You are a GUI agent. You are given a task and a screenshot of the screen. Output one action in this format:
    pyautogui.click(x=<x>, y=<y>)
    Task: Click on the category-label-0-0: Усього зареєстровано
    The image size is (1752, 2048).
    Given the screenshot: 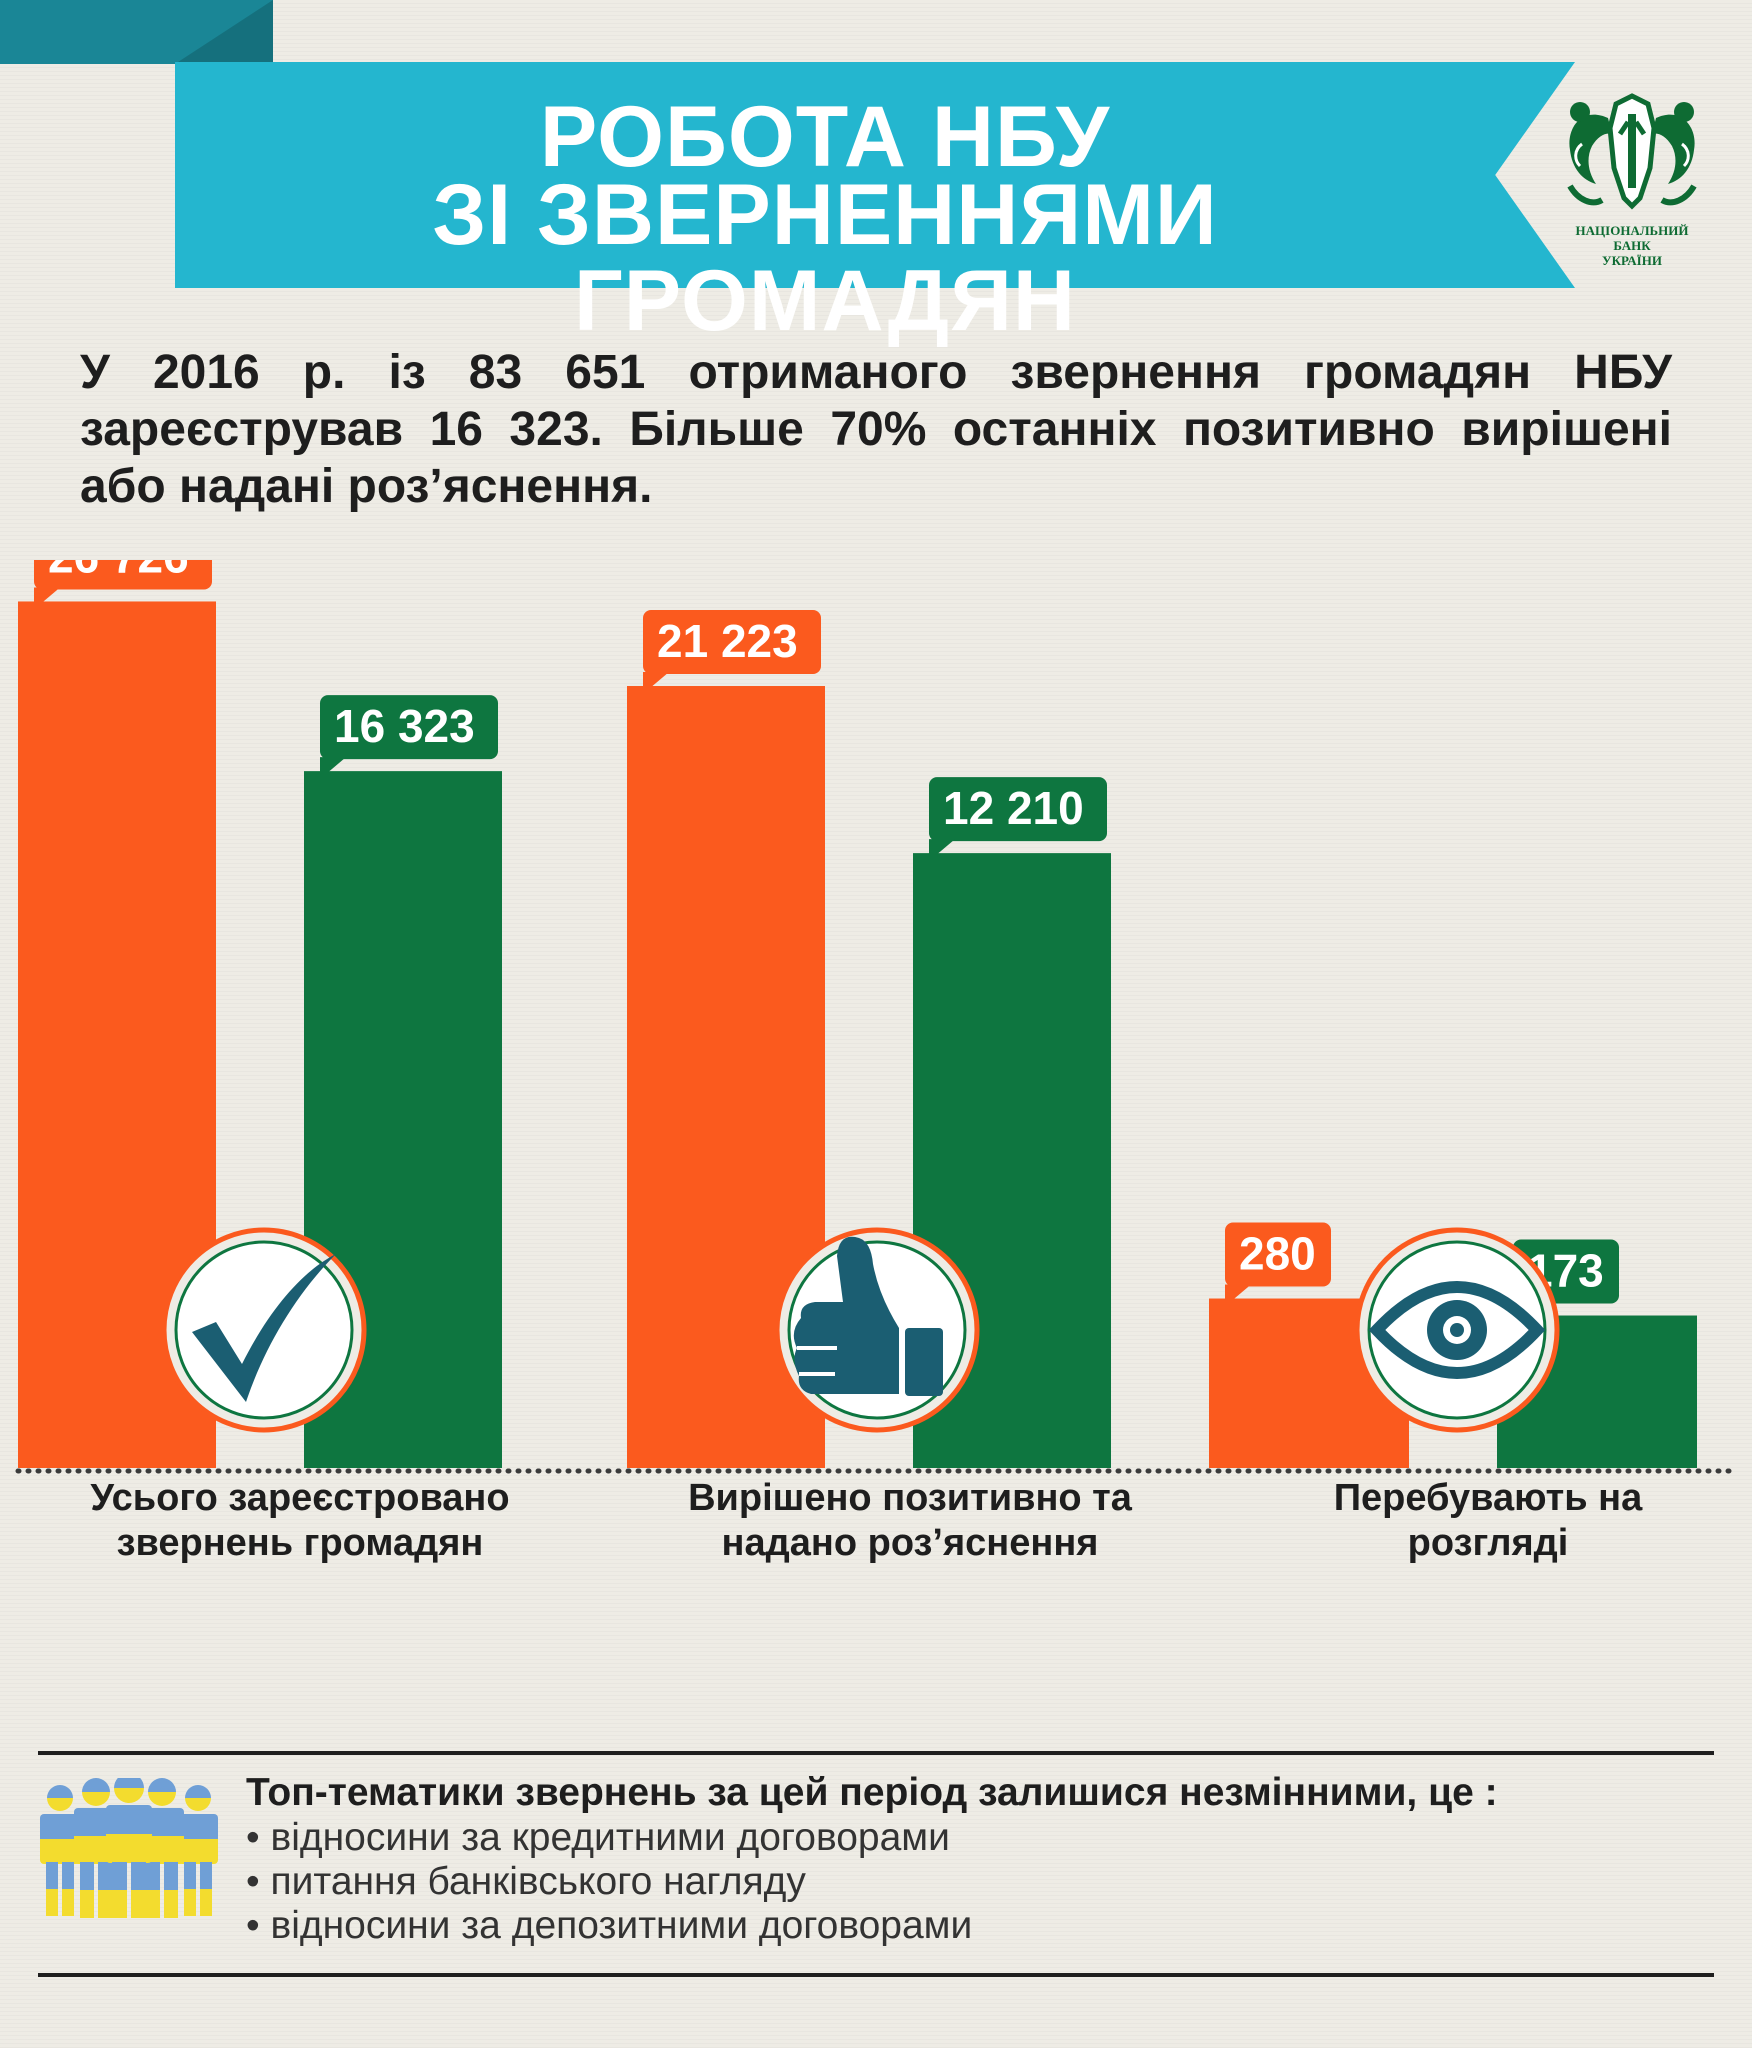 What is the action you would take?
    pyautogui.click(x=299, y=1498)
    